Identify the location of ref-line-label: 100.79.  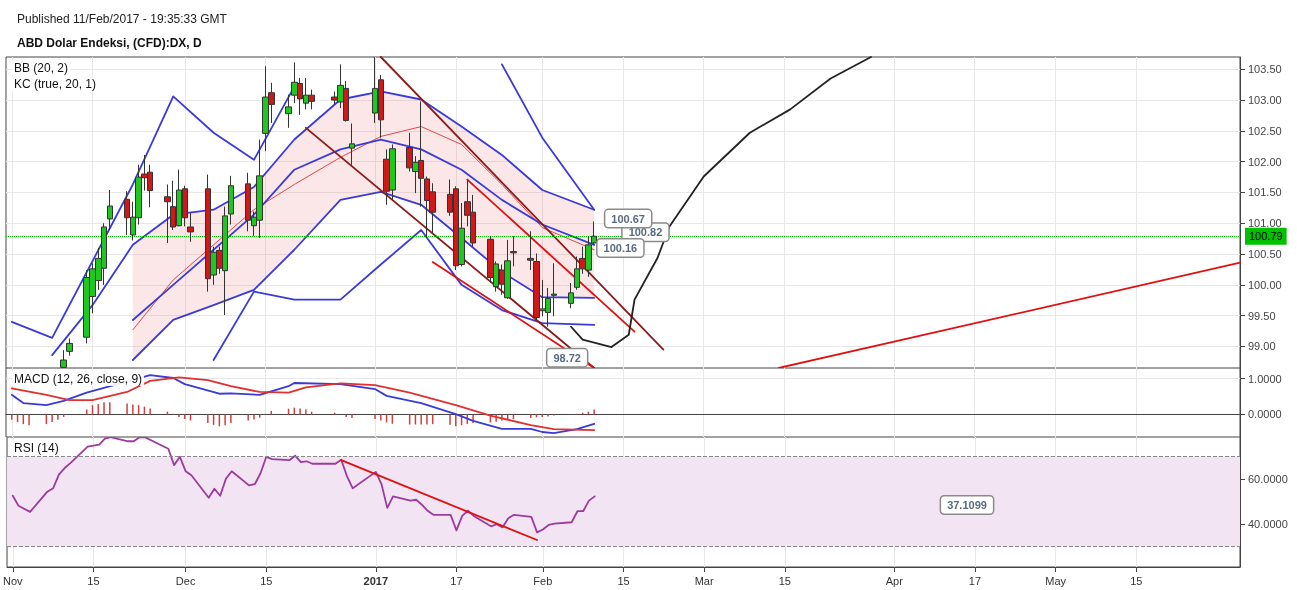
(1266, 236).